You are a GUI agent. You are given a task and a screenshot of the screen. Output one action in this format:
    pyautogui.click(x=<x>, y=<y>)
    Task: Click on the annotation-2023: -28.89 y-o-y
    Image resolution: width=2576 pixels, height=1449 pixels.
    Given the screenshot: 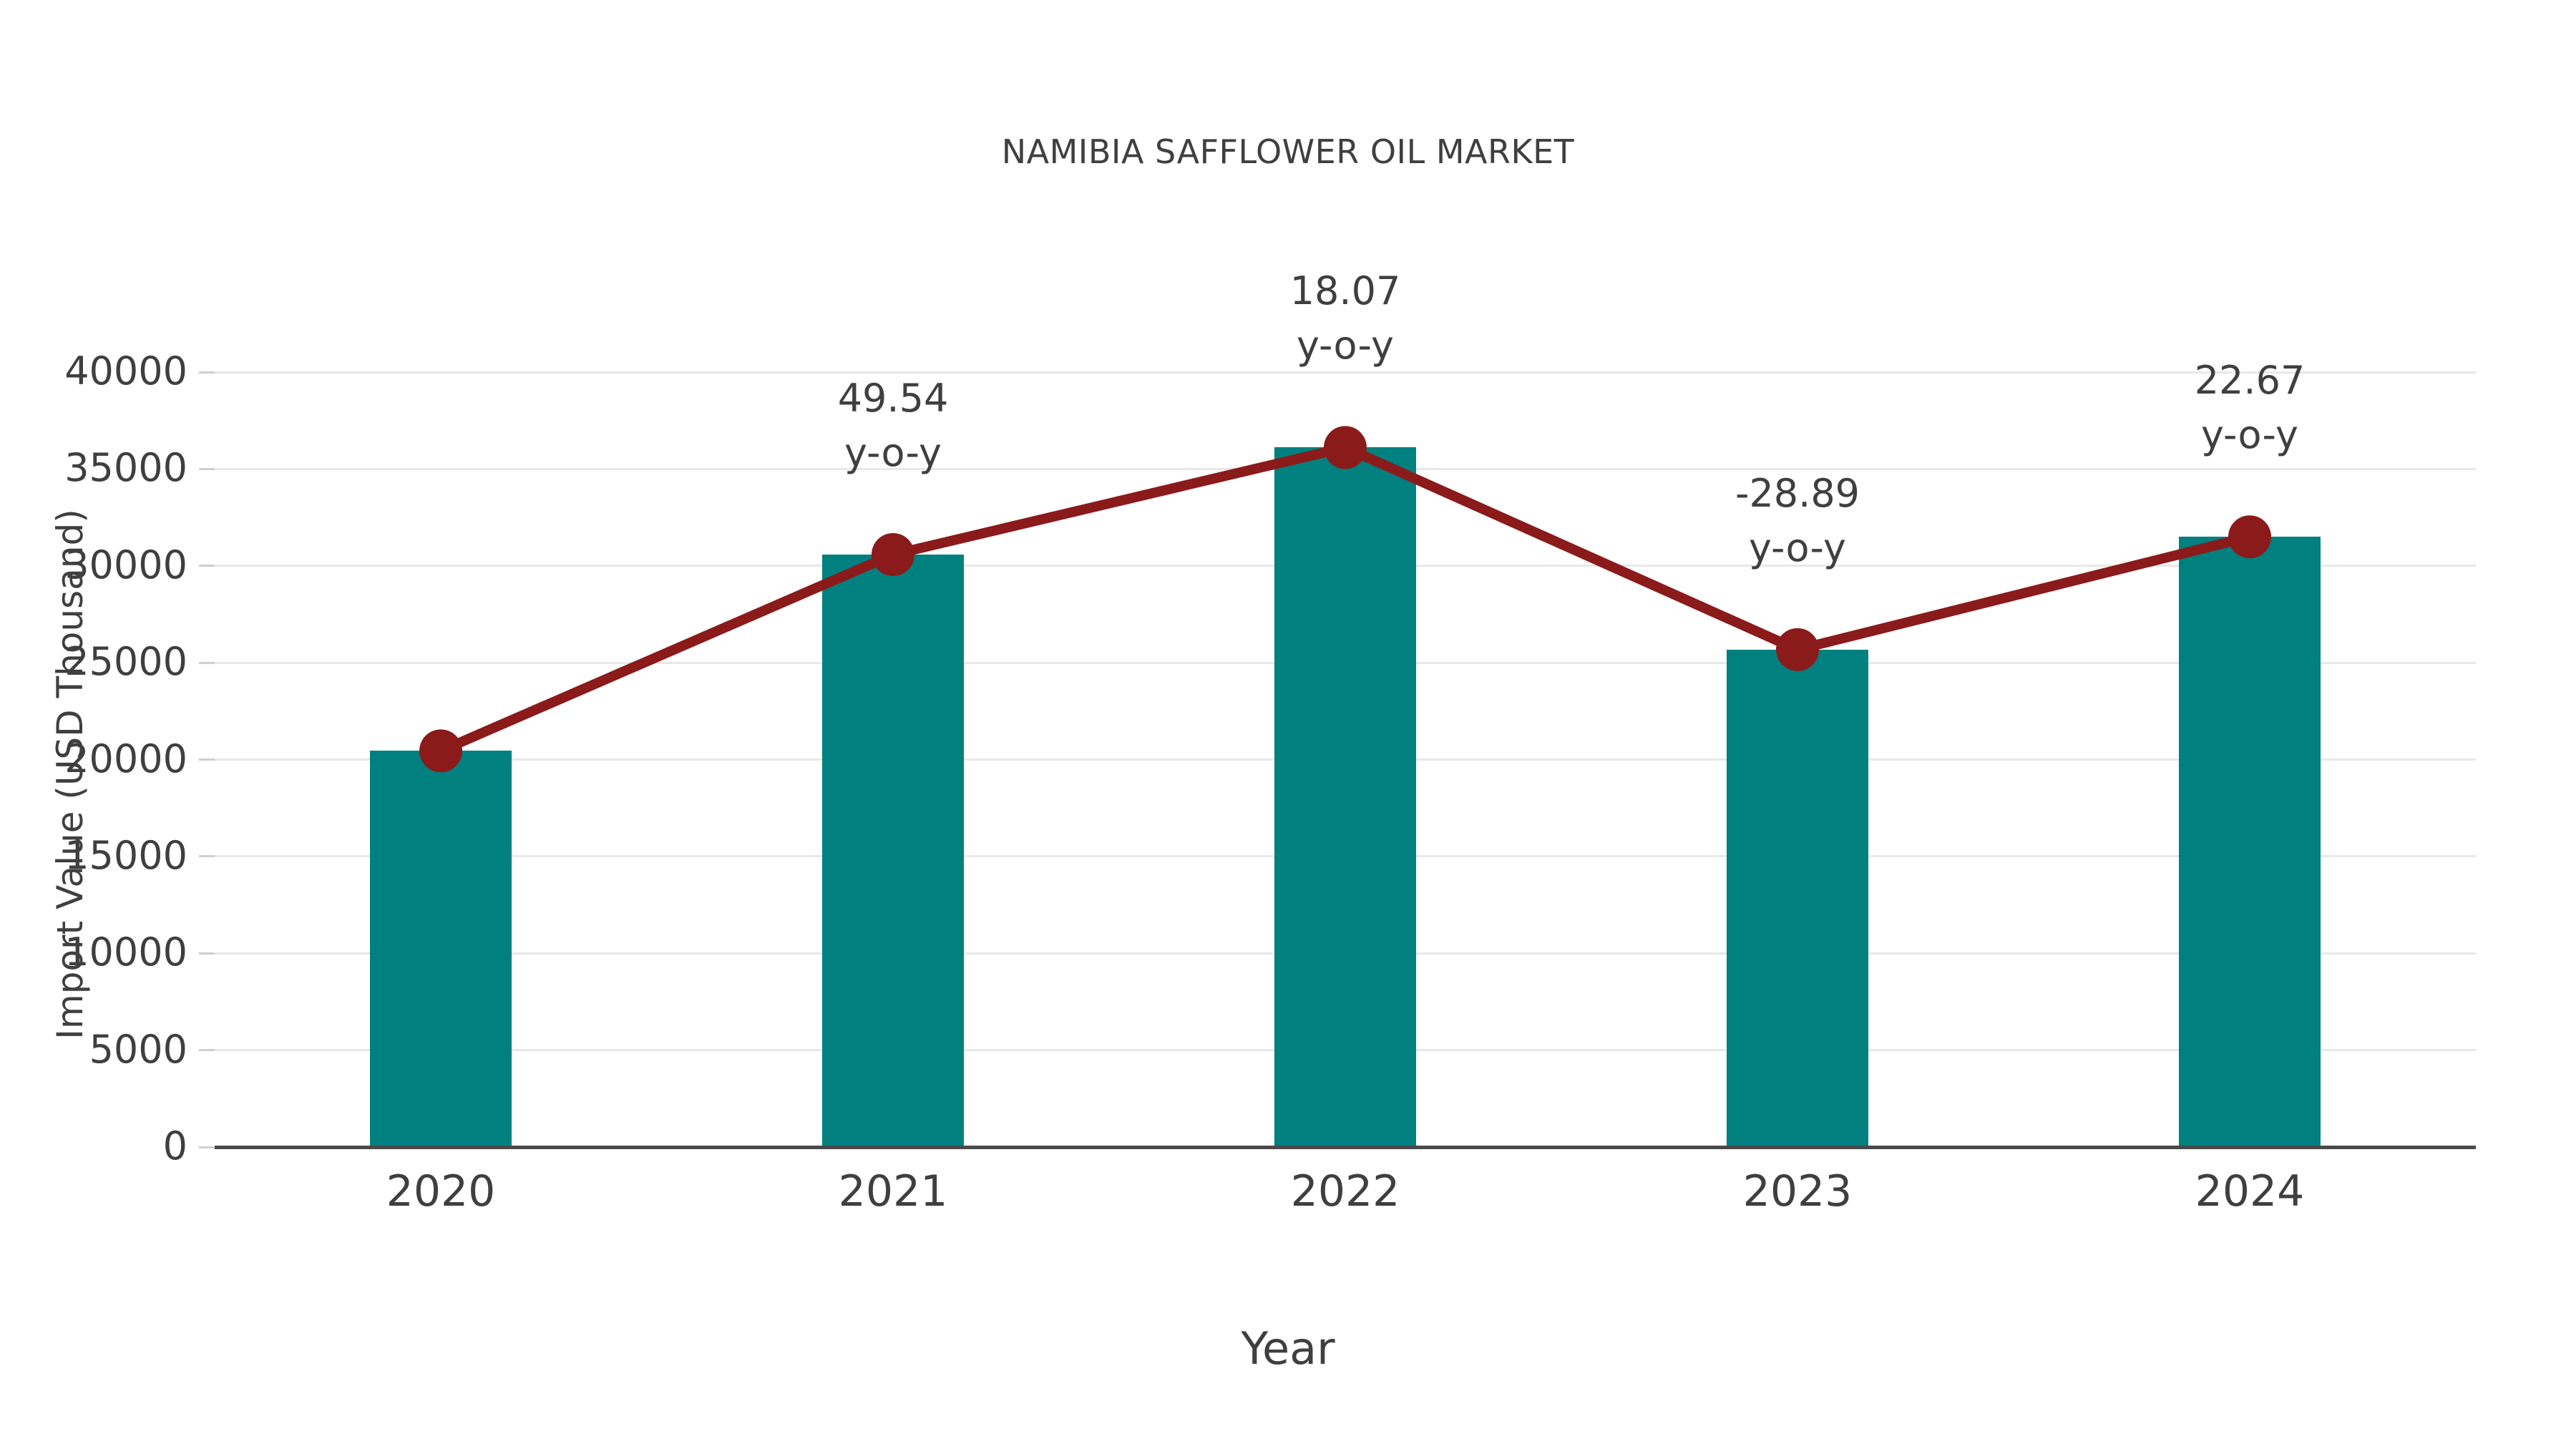 What is the action you would take?
    pyautogui.click(x=1797, y=520)
    